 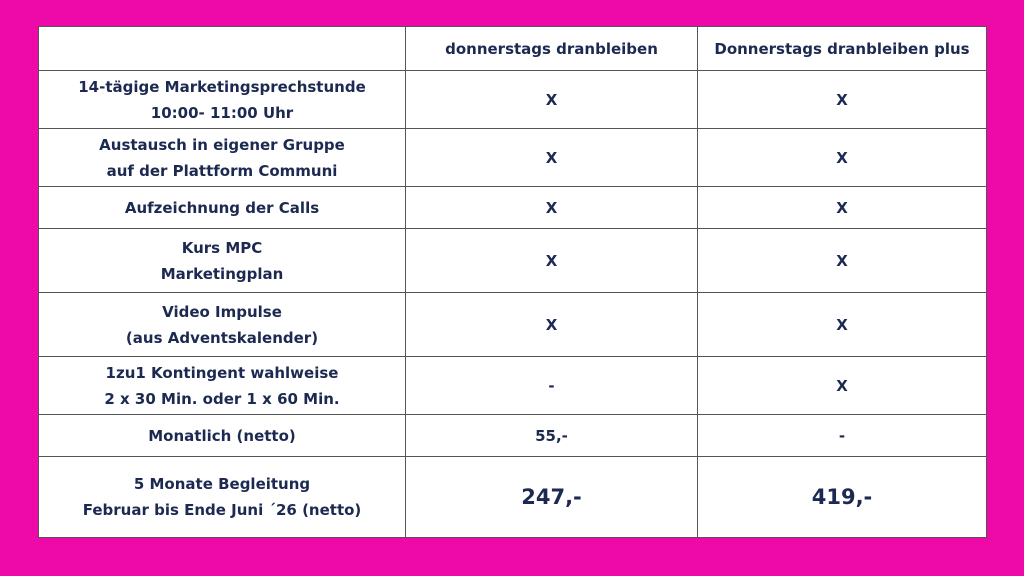 What do you see at coordinates (222, 372) in the screenshot?
I see `feature-line: 1zu1 Kontingent wahlweise` at bounding box center [222, 372].